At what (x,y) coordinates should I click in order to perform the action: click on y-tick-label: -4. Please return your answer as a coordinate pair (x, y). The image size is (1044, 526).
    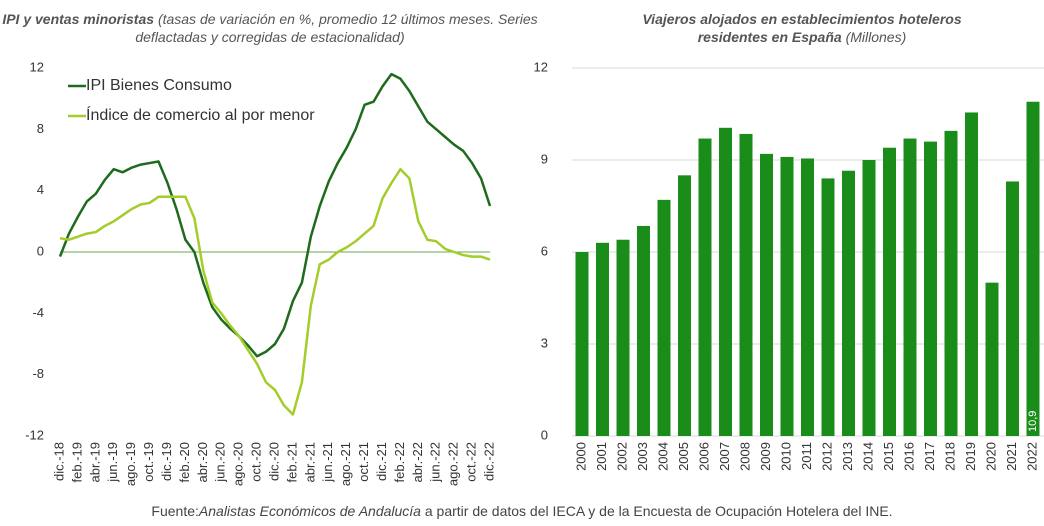
    Looking at the image, I should click on (38, 312).